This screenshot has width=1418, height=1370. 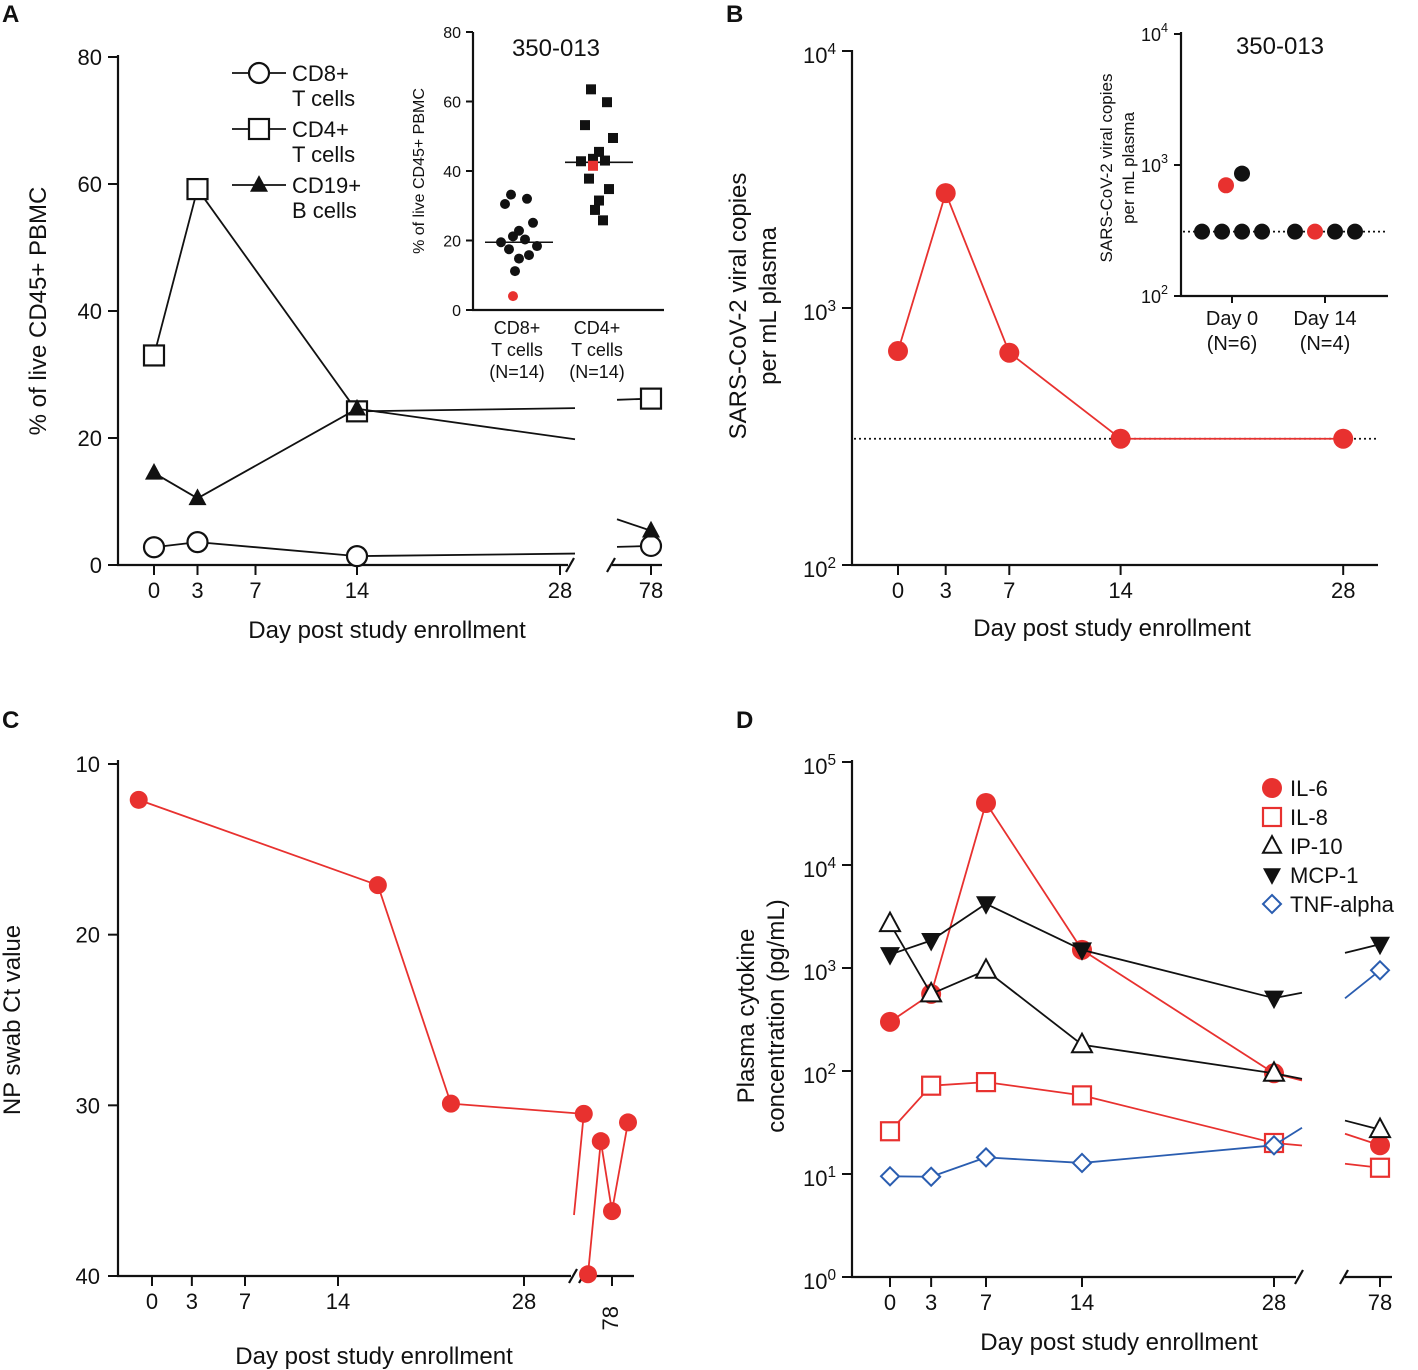 I want to click on panel-label-c: C, so click(x=10, y=720).